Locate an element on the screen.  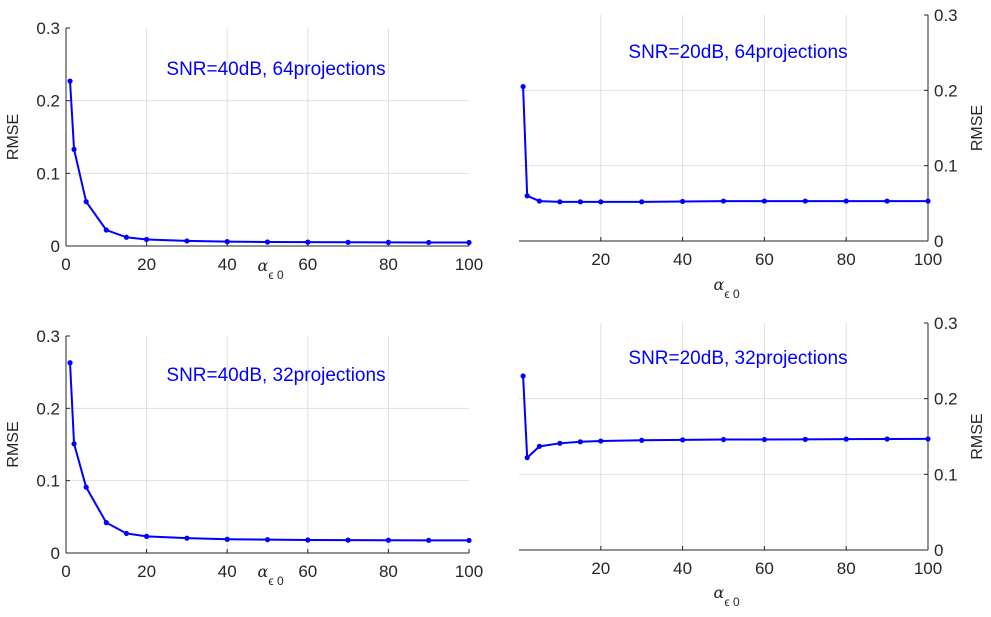
panel-annotation: SNR=40dB, 32projections is located at coordinates (275, 375).